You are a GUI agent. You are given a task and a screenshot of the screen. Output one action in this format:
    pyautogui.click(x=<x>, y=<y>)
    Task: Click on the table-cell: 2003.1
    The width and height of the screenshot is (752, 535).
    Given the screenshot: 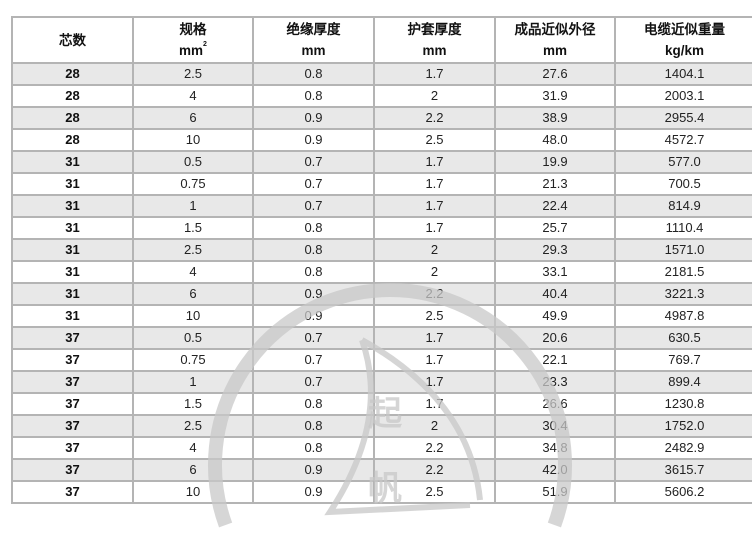 What is the action you would take?
    pyautogui.click(x=683, y=96)
    